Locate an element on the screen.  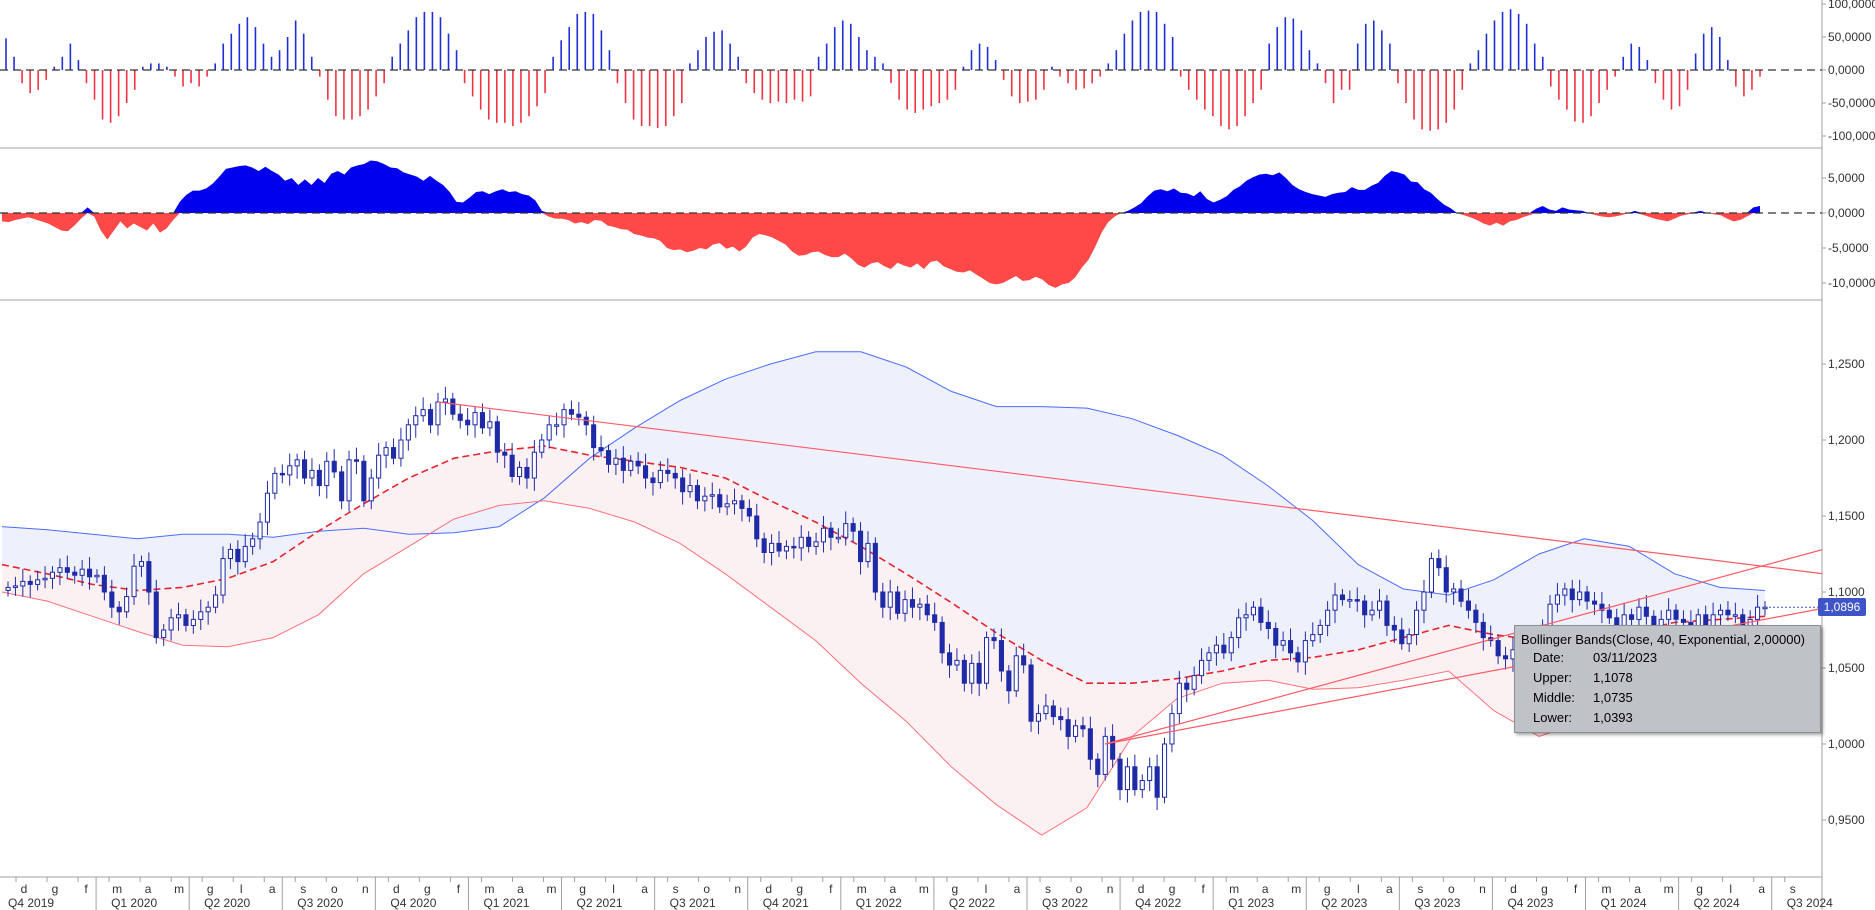
y-tick-label: -50,0000 is located at coordinates (1851, 103).